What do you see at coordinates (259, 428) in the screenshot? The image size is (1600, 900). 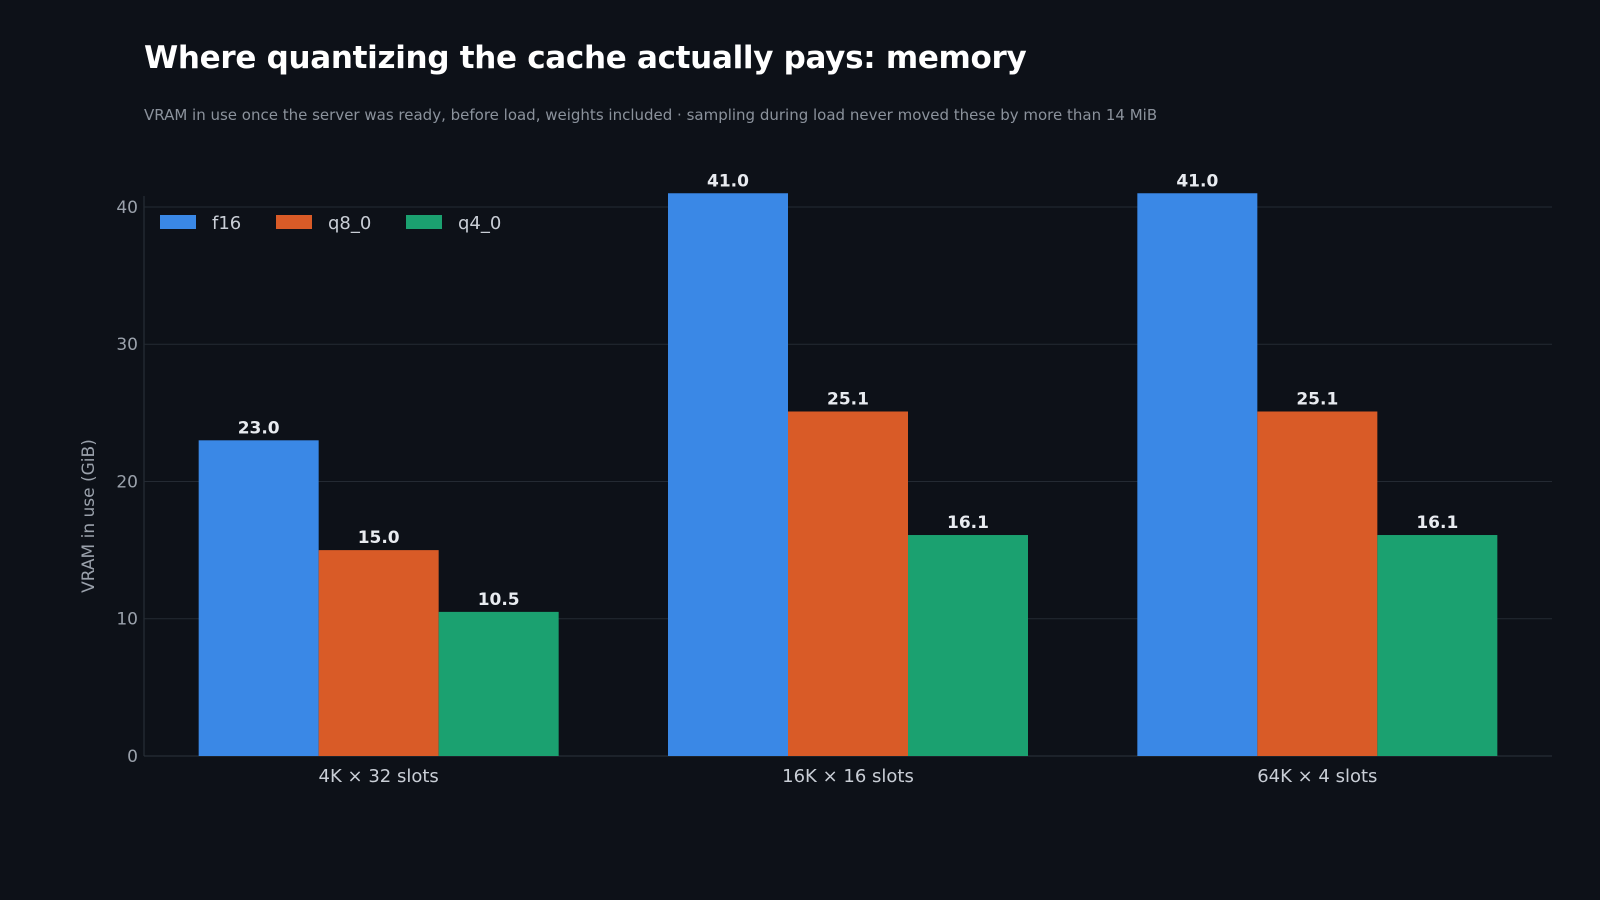 I see `data-label: 23.0` at bounding box center [259, 428].